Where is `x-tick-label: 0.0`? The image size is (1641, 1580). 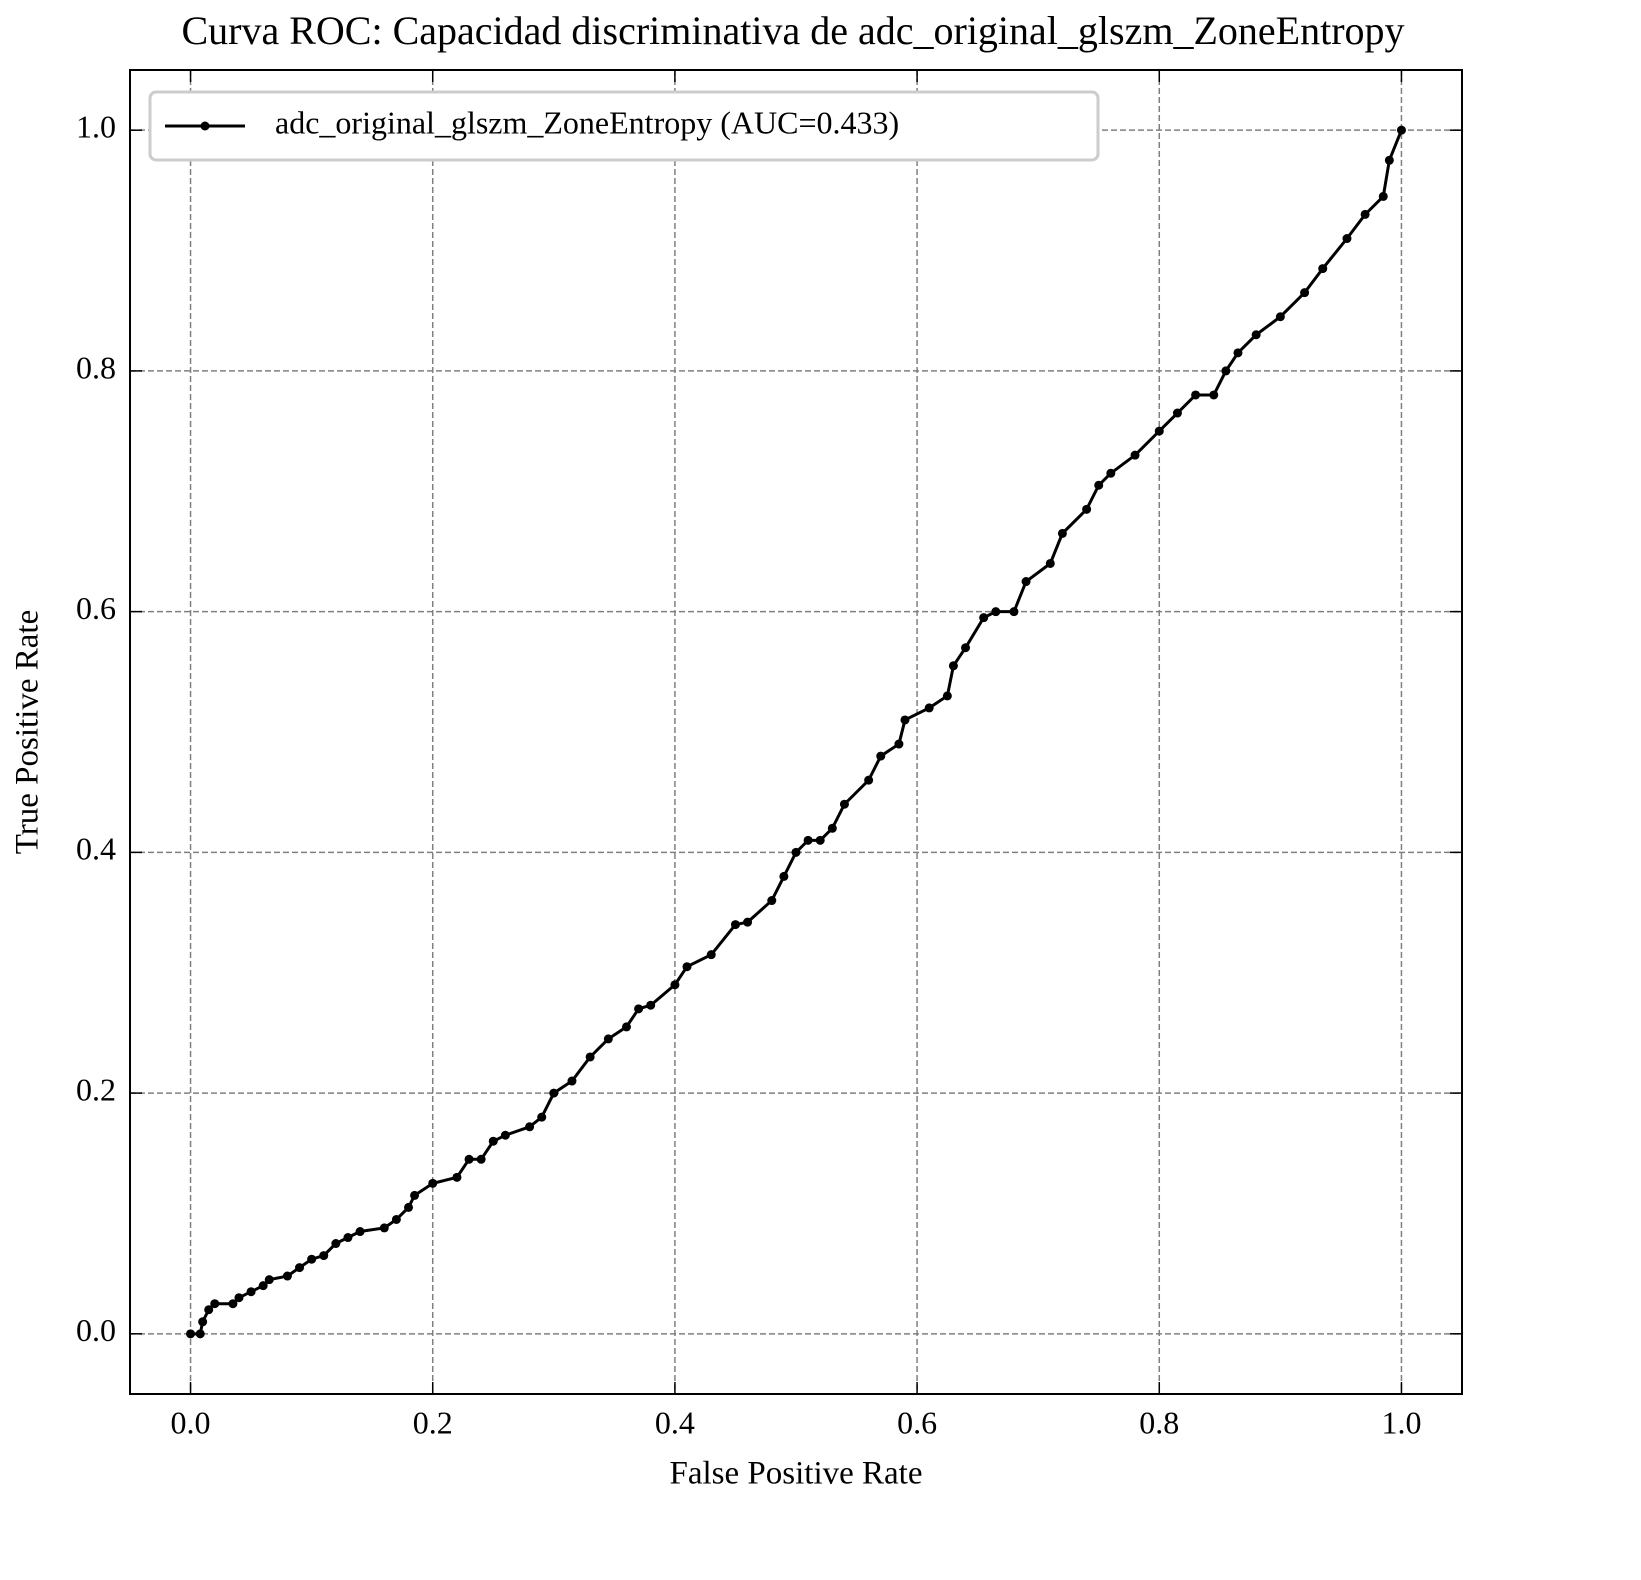
x-tick-label: 0.0 is located at coordinates (191, 1422).